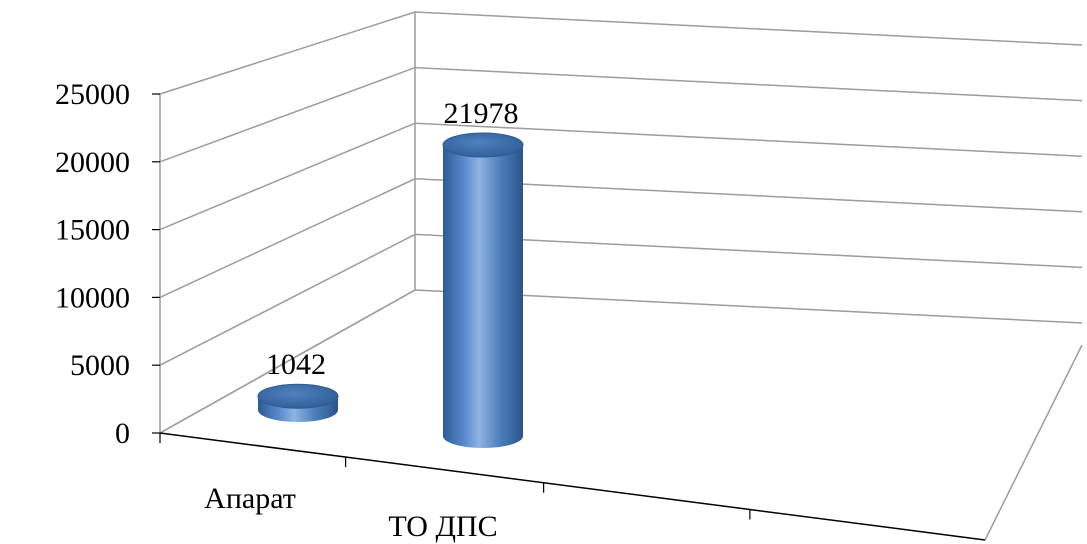 Image resolution: width=1087 pixels, height=544 pixels. What do you see at coordinates (392, 239) in the screenshot?
I see `data-labels: 1042 21978` at bounding box center [392, 239].